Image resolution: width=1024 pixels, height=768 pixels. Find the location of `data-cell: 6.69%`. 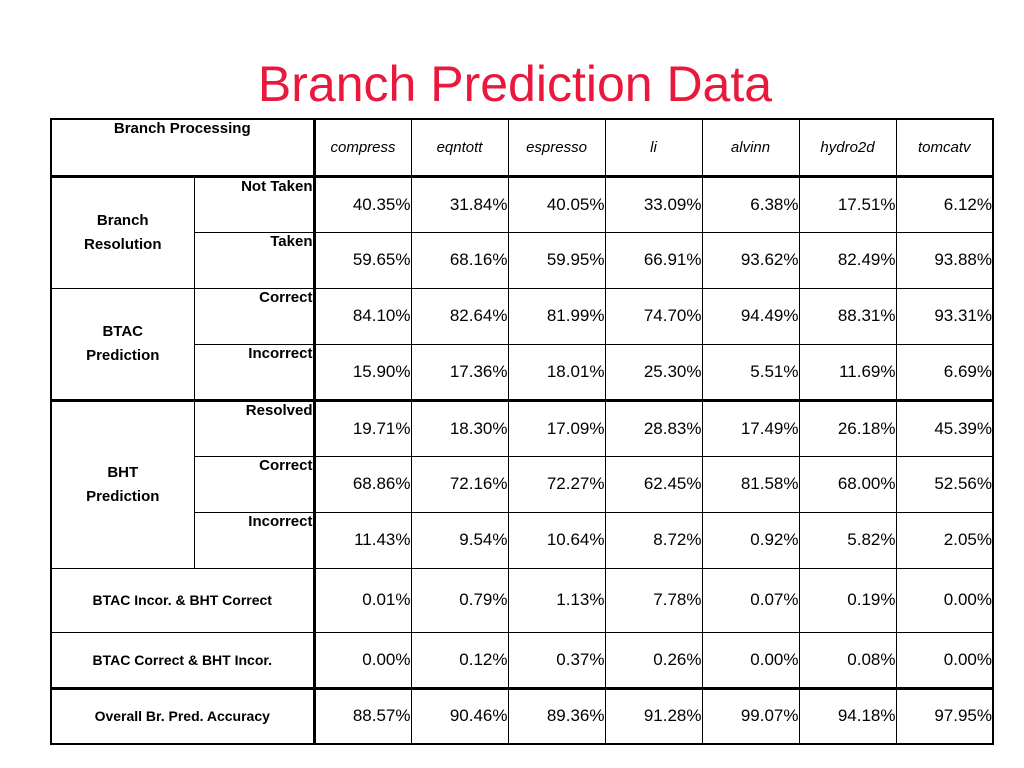

data-cell: 6.69% is located at coordinates (944, 372).